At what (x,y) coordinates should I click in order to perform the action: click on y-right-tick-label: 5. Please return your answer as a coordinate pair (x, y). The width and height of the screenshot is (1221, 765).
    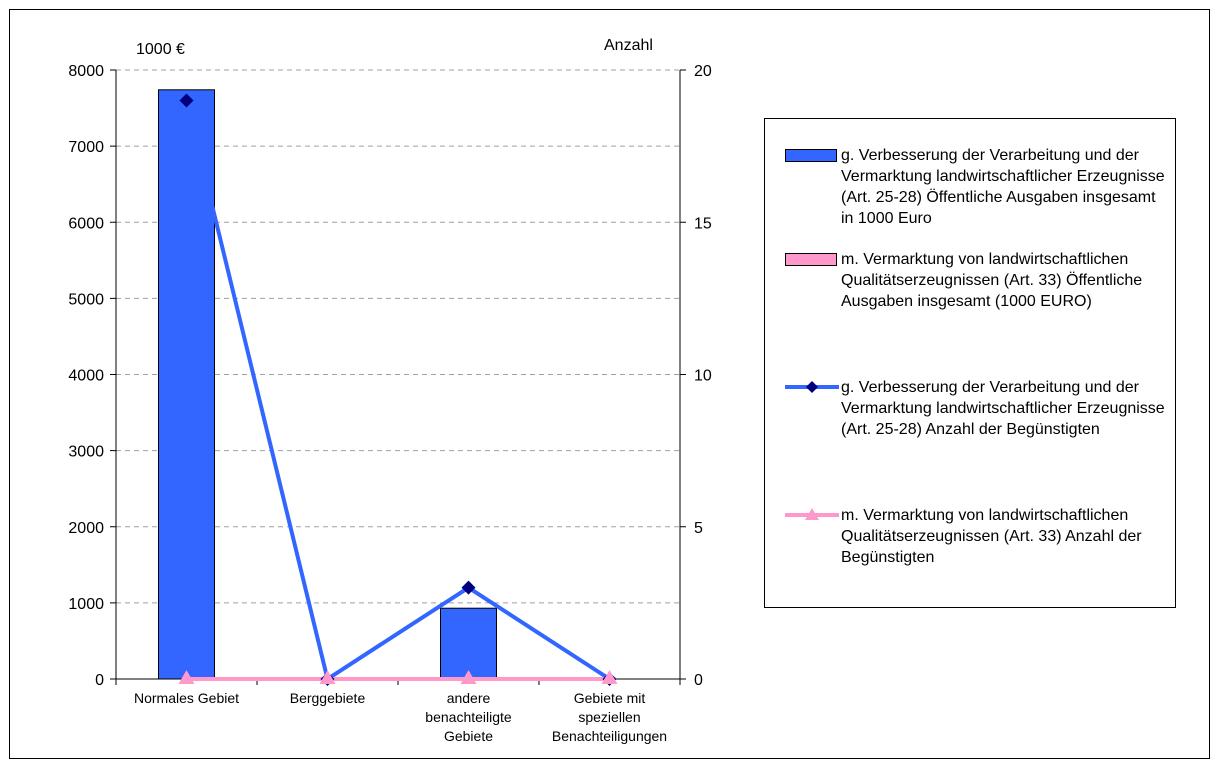
    Looking at the image, I should click on (698, 528).